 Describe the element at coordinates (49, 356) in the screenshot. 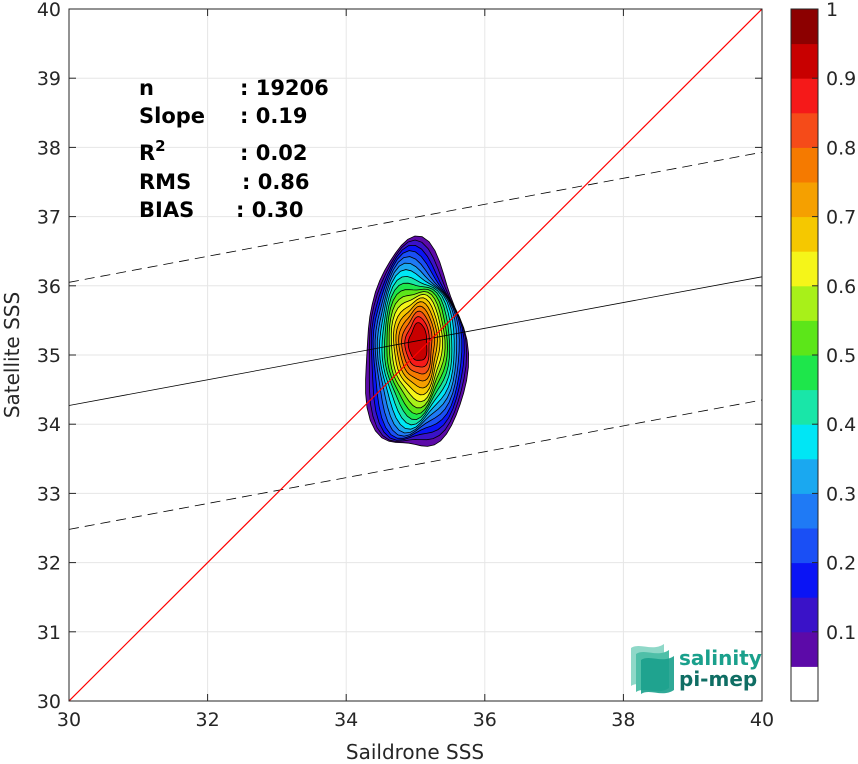

I see `y-tick-label: 35` at that location.